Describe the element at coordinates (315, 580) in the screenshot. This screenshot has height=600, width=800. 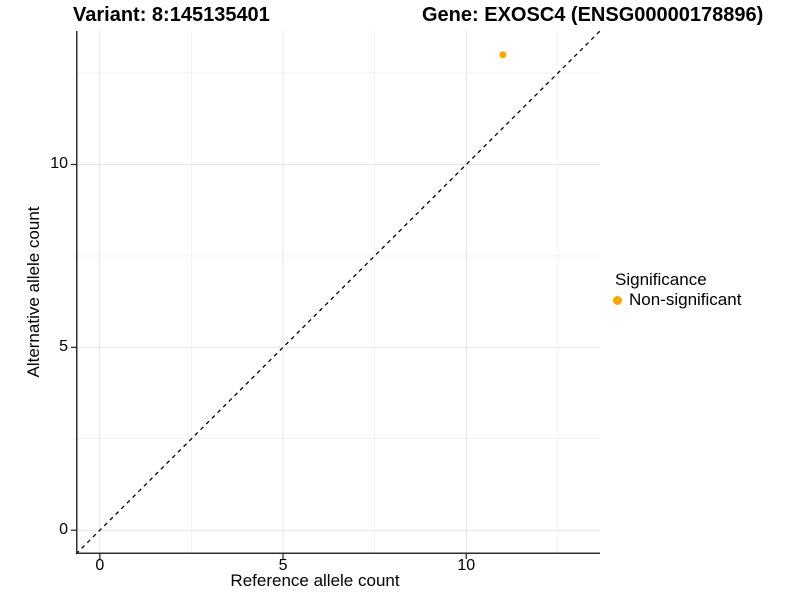
I see `x-axis-label: Reference allele count` at that location.